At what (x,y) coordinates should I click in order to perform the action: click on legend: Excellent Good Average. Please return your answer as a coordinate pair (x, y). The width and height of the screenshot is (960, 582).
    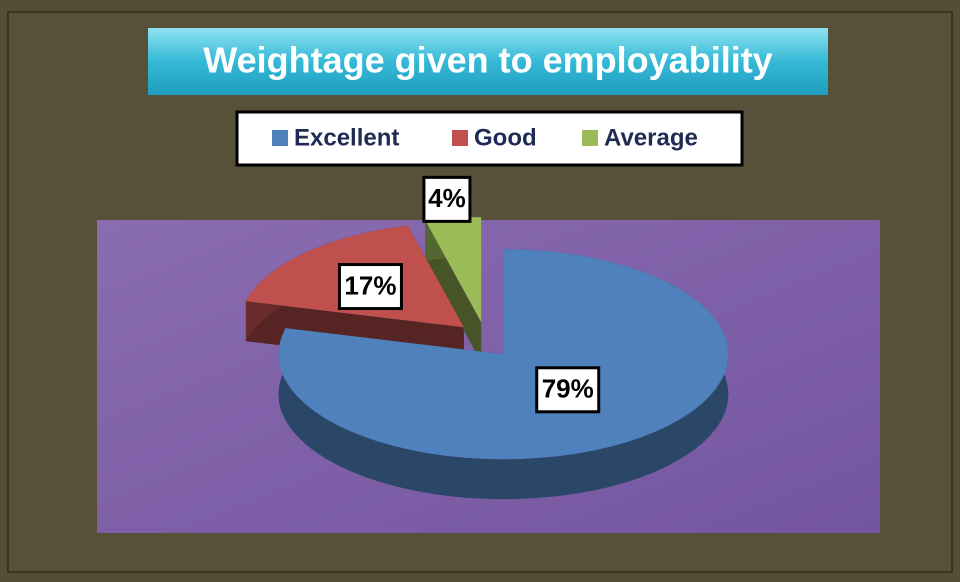
    Looking at the image, I should click on (485, 137).